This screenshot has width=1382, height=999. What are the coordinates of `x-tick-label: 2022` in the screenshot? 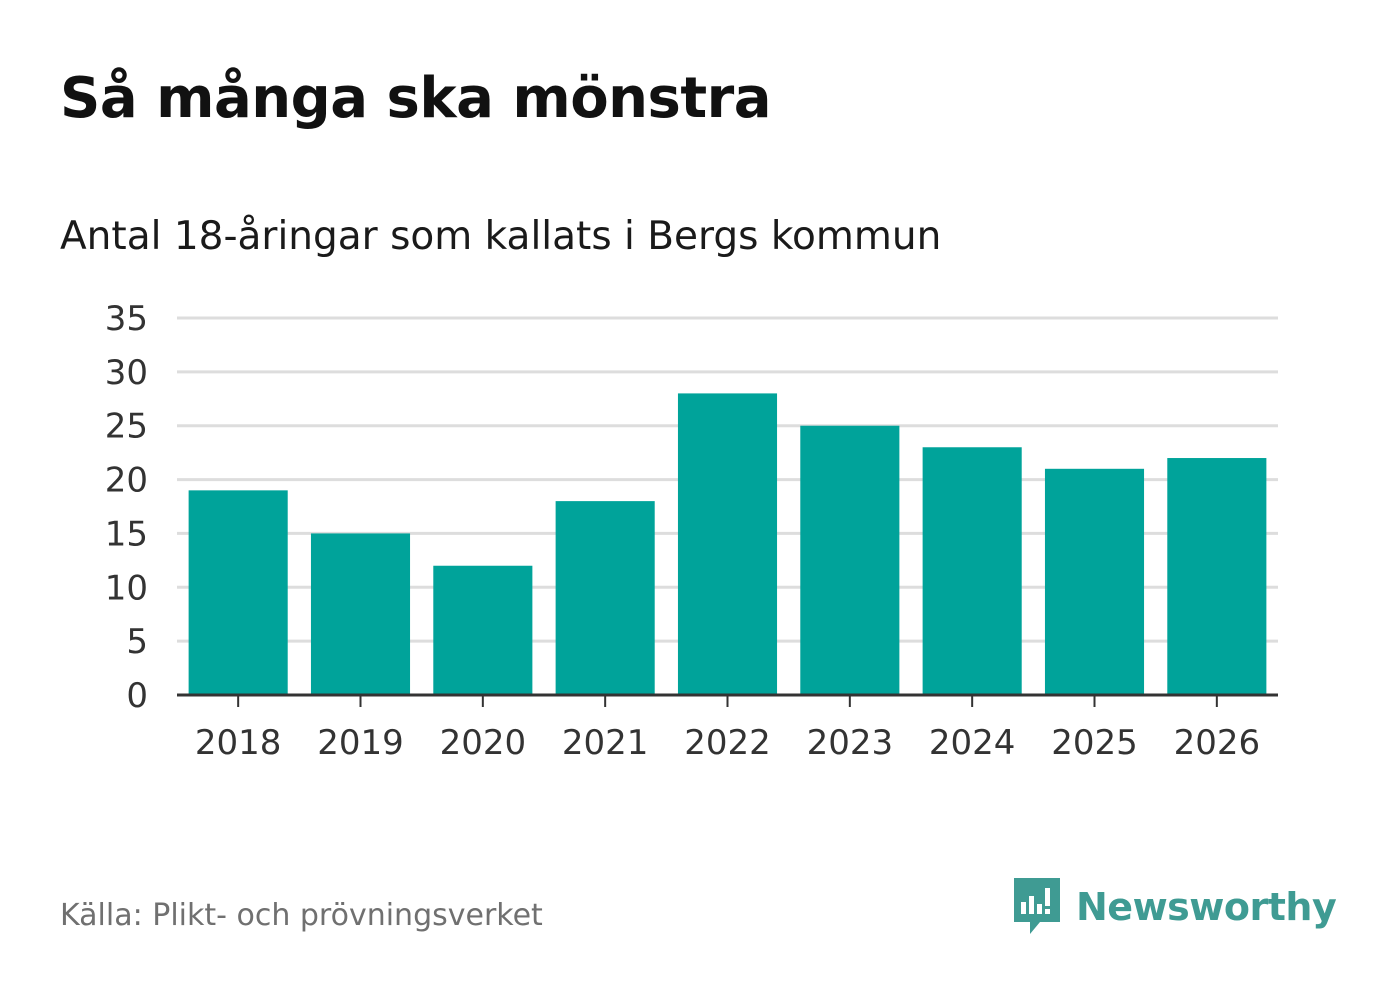 It's located at (727, 743).